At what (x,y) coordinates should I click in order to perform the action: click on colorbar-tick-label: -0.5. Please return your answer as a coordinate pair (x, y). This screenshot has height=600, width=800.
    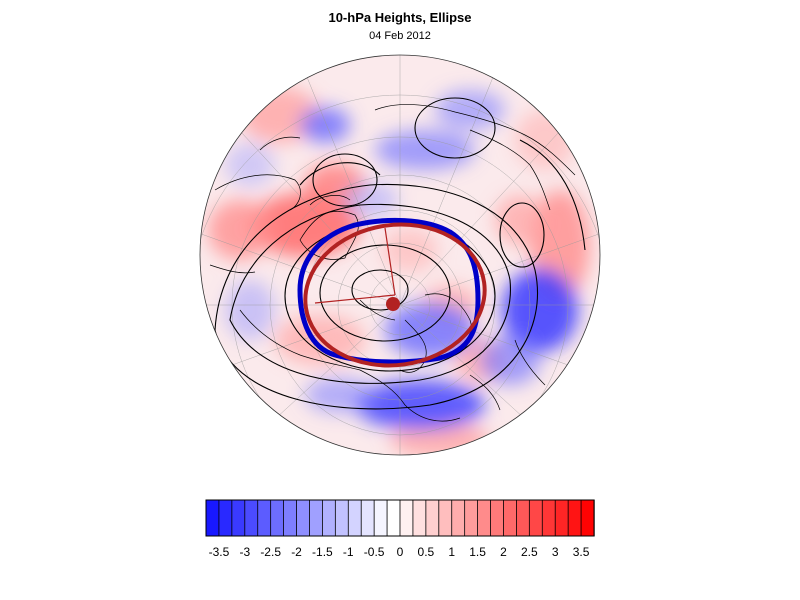
    Looking at the image, I should click on (374, 552).